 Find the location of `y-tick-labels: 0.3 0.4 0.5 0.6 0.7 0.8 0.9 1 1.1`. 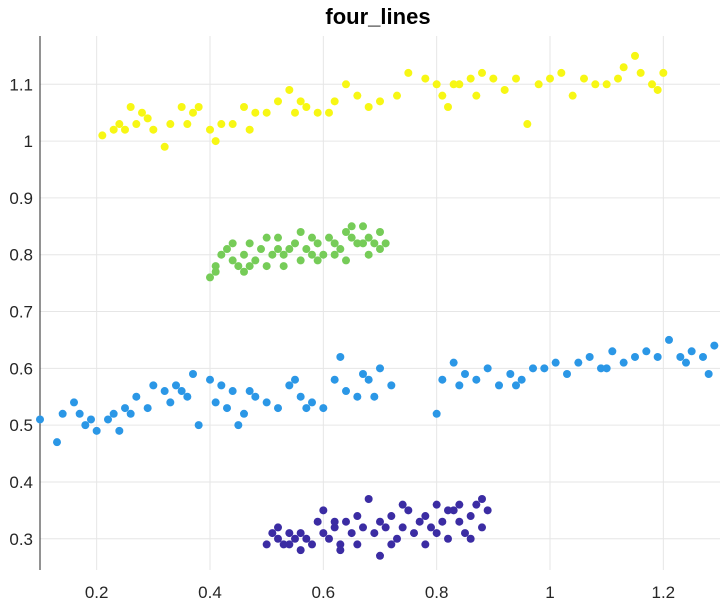

y-tick-labels: 0.3 0.4 0.5 0.6 0.7 0.8 0.9 1 1.1 is located at coordinates (21, 311).